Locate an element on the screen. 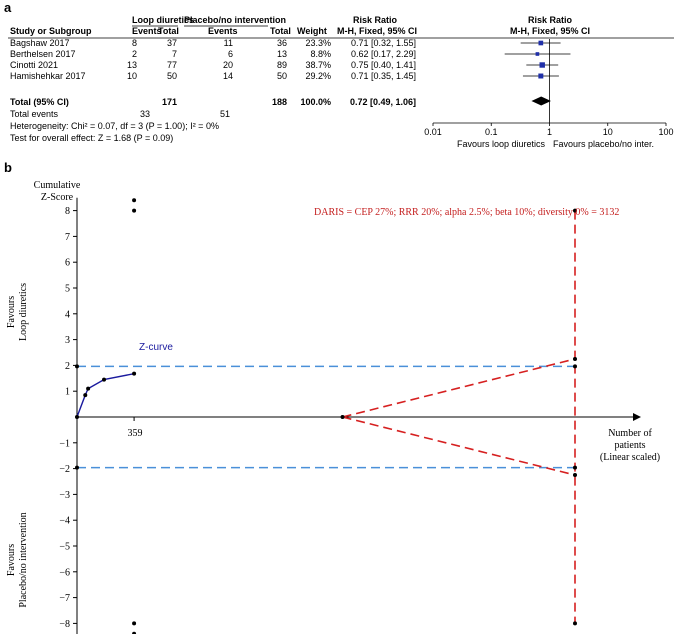 This screenshot has height=634, width=685. study-ci: 0.75 [0.40, 1.41] is located at coordinates (383, 65).